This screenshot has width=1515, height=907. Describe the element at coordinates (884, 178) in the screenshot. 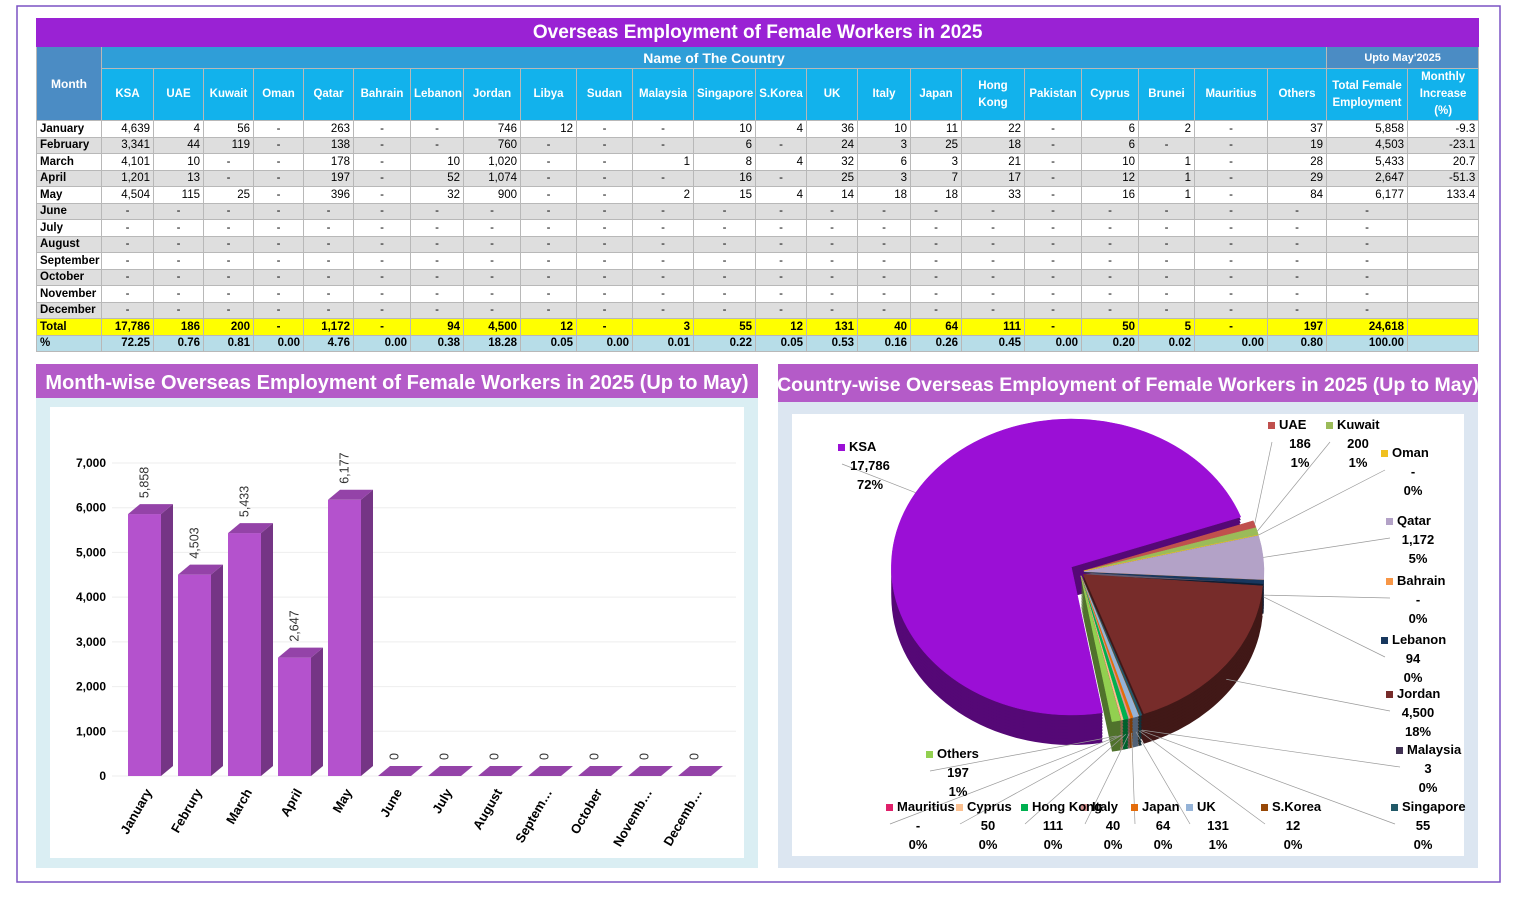

I see `table-cell: 3` at that location.